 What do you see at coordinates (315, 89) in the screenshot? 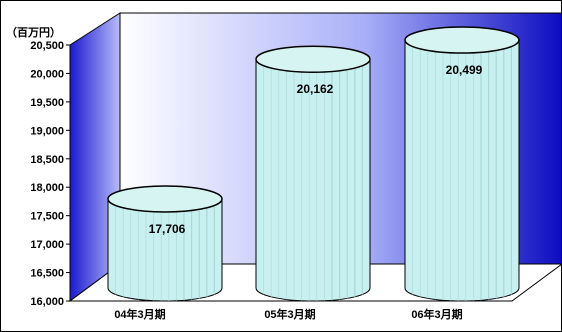
I see `data-label: 20,162` at bounding box center [315, 89].